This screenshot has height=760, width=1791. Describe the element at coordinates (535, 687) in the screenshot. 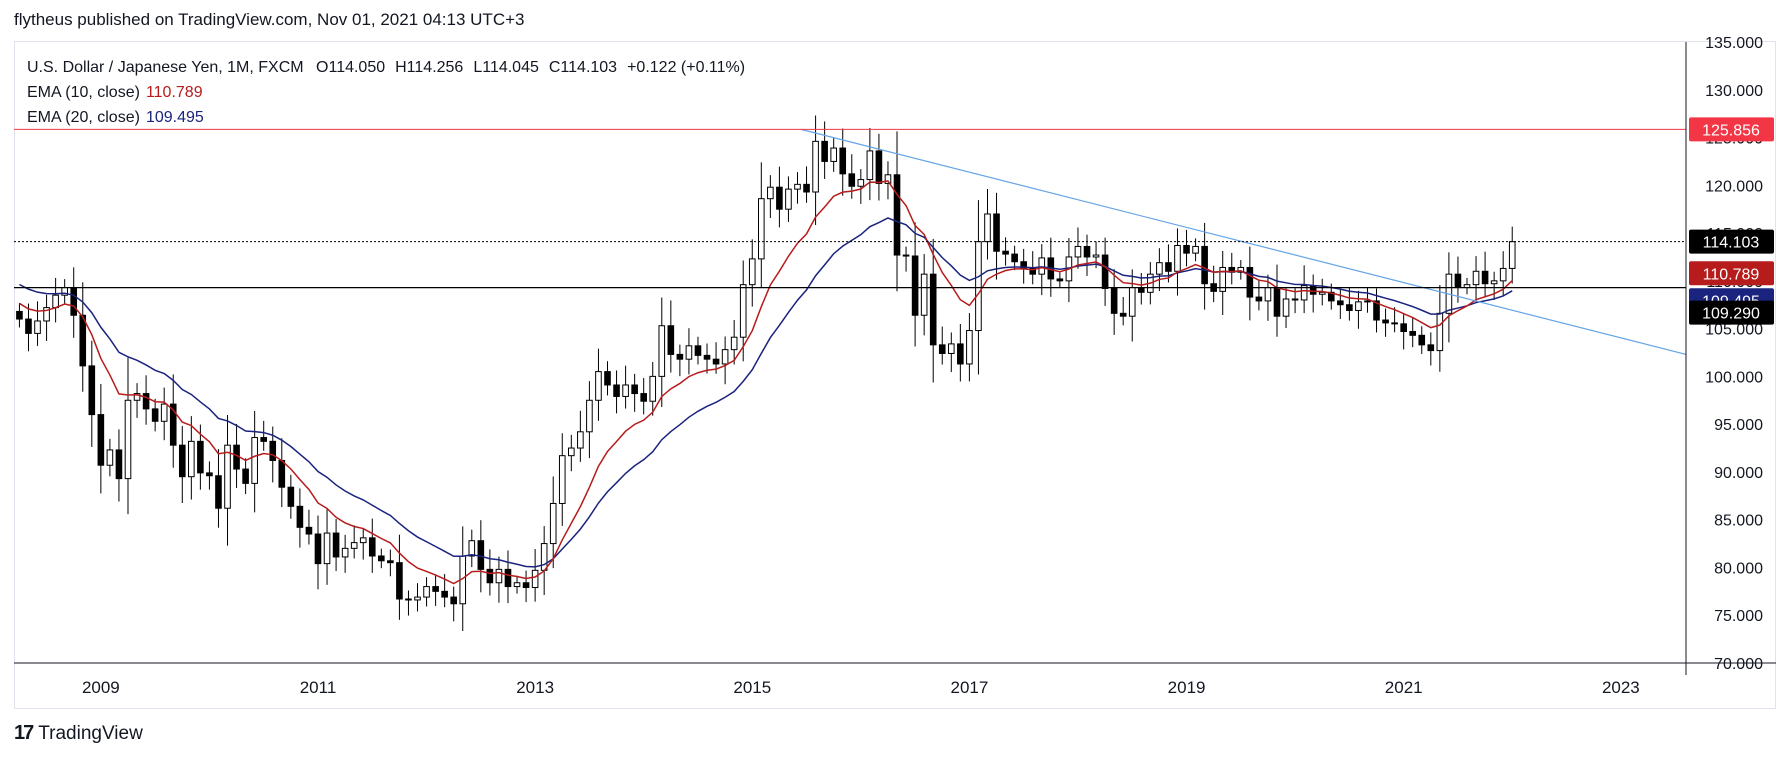

I see `time-tick-label: 2013` at that location.